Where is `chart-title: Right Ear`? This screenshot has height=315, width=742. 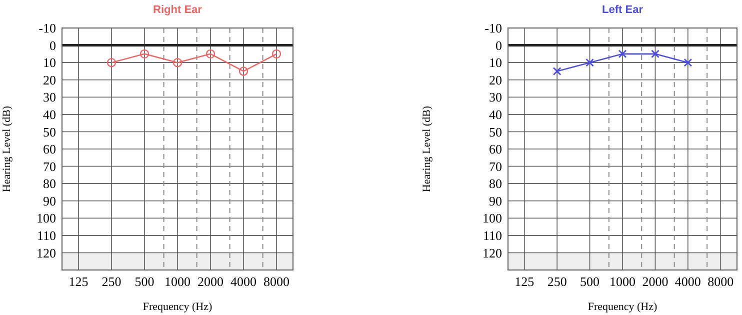 chart-title: Right Ear is located at coordinates (178, 10).